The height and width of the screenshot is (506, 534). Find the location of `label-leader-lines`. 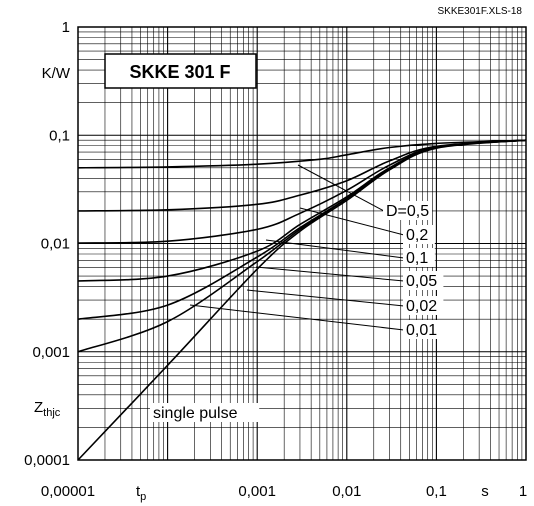

label-leader-lines is located at coordinates (297, 247).